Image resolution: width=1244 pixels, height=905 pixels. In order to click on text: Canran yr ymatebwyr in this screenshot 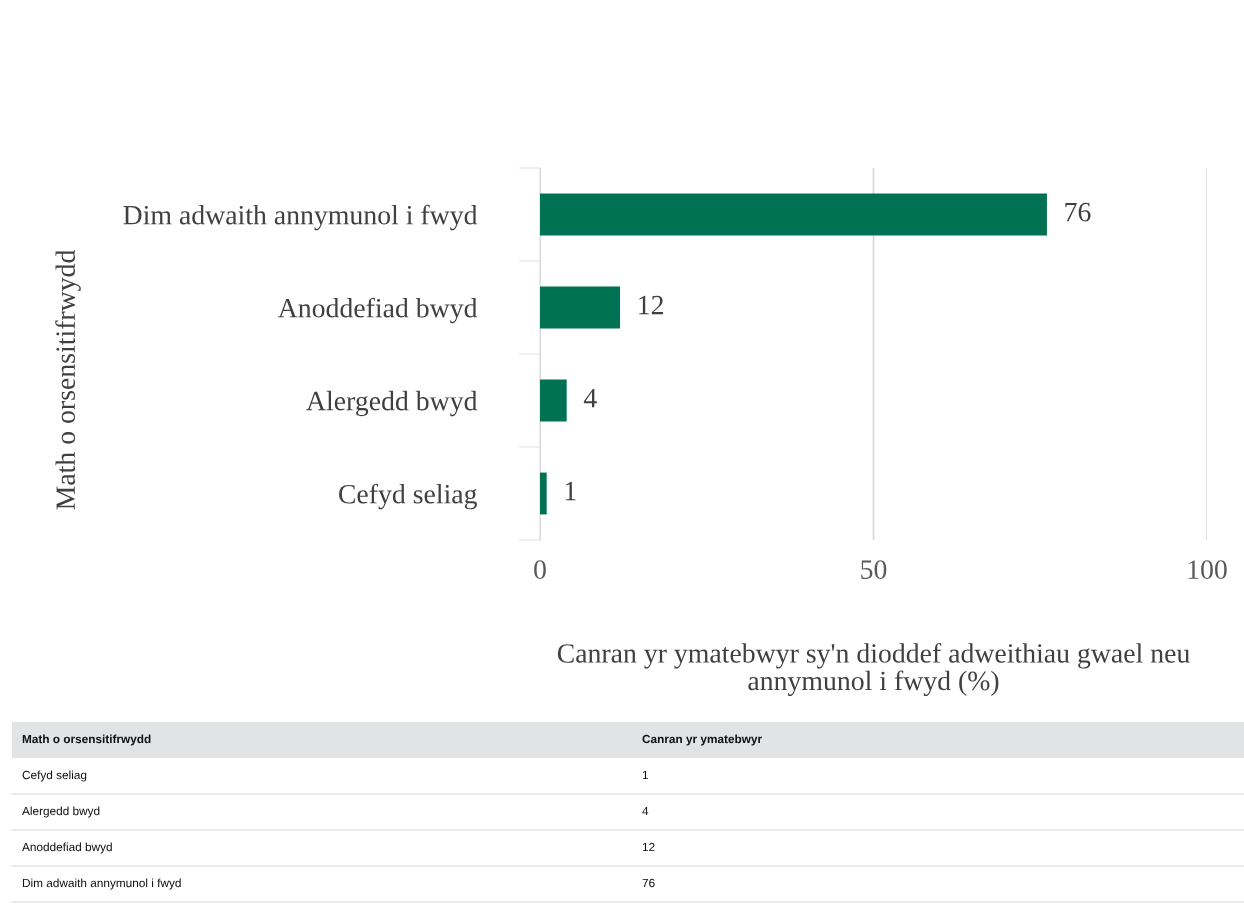, I will do `click(702, 740)`.